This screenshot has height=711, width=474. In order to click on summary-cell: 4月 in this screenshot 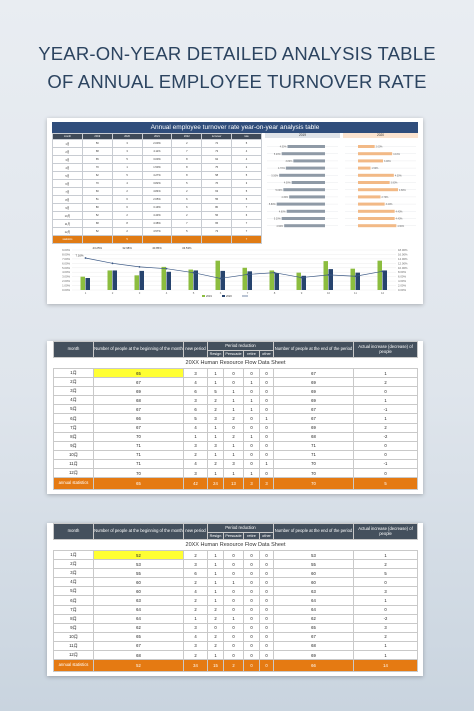, I will do `click(67, 167)`.